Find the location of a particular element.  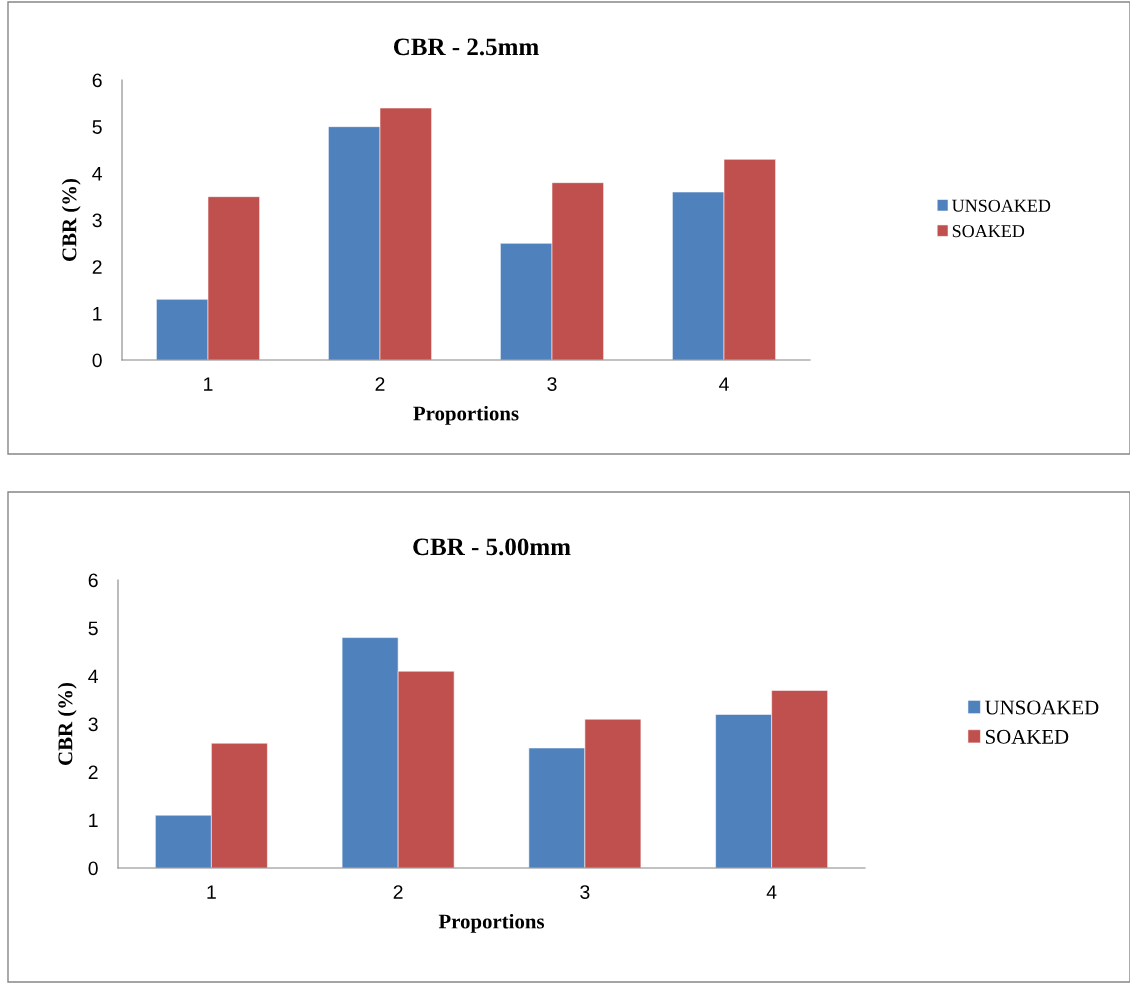

chart-title: CBR - 5.00mm is located at coordinates (492, 547).